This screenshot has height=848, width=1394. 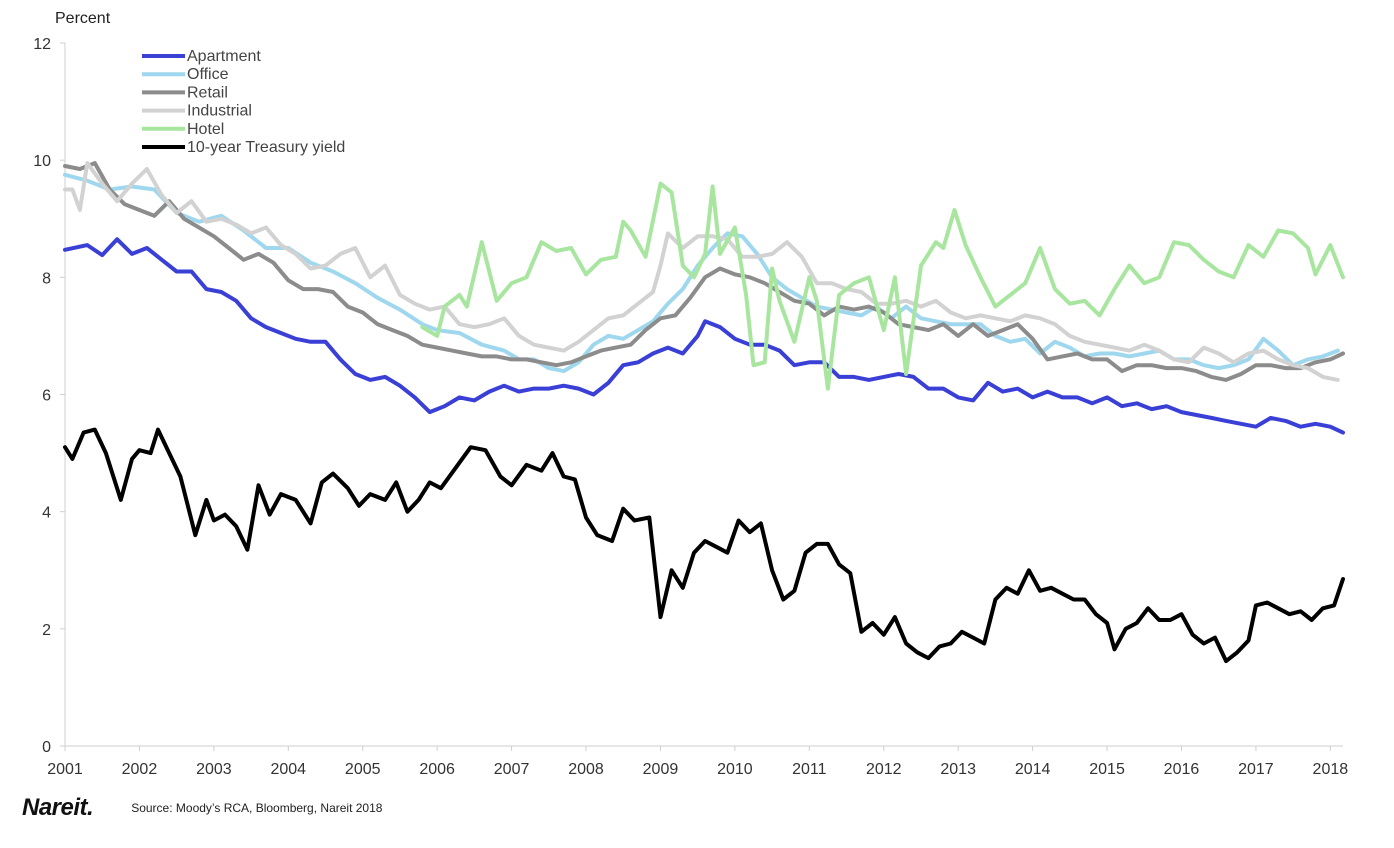 I want to click on x-tick-label: 2006, so click(x=437, y=769).